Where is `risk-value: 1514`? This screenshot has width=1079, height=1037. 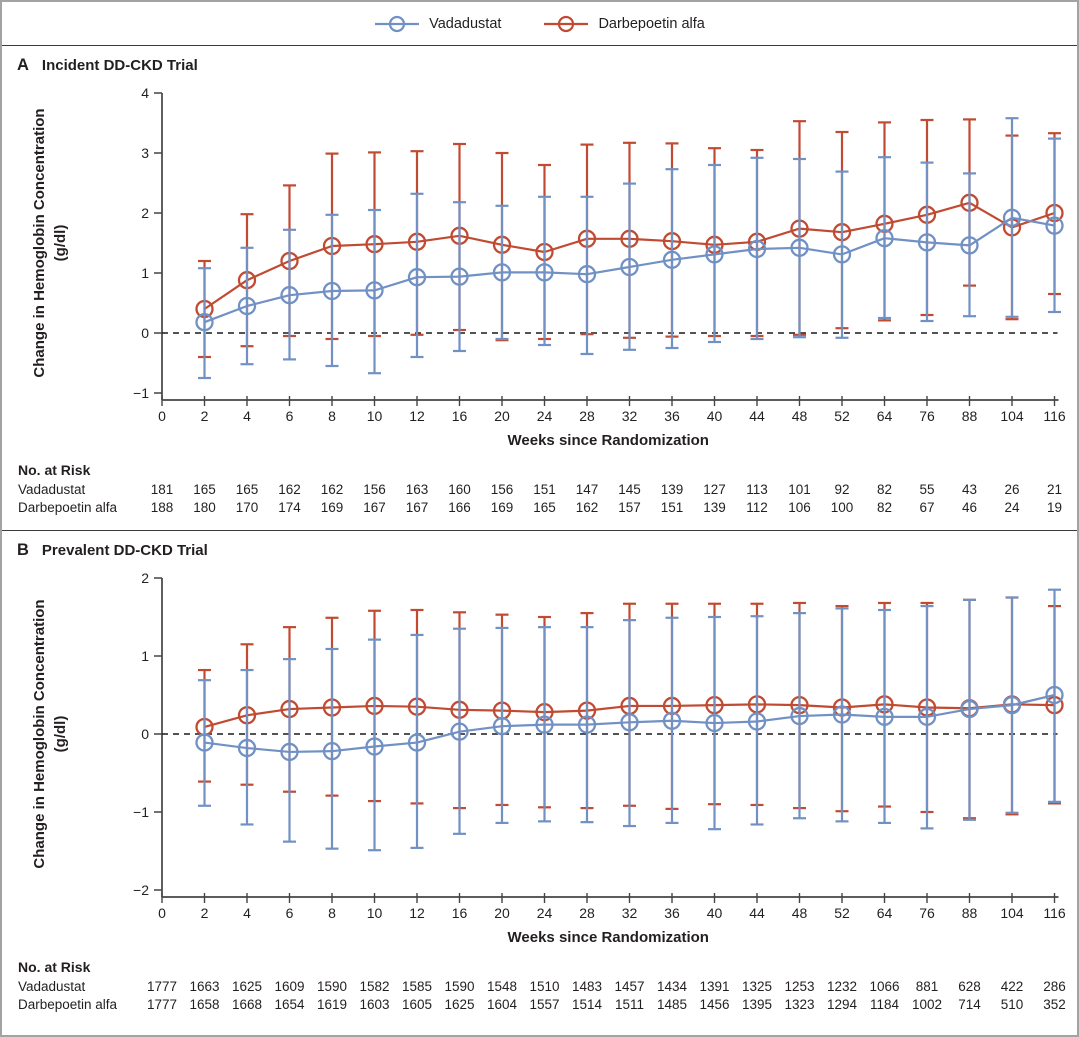
risk-value: 1514 is located at coordinates (587, 1004).